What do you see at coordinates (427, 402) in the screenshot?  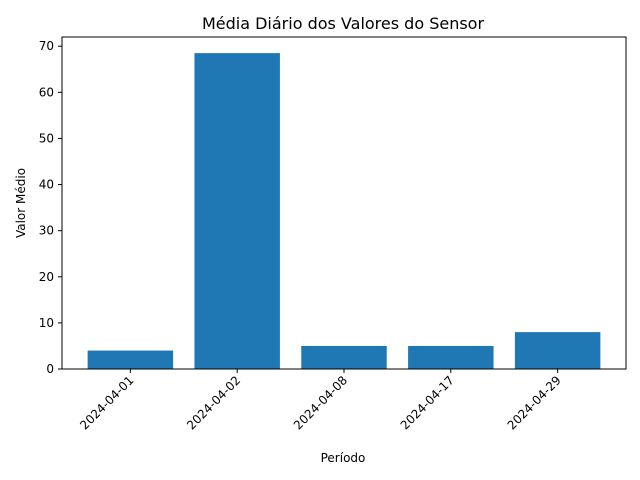 I see `x-tick-label: 2024-04-17` at bounding box center [427, 402].